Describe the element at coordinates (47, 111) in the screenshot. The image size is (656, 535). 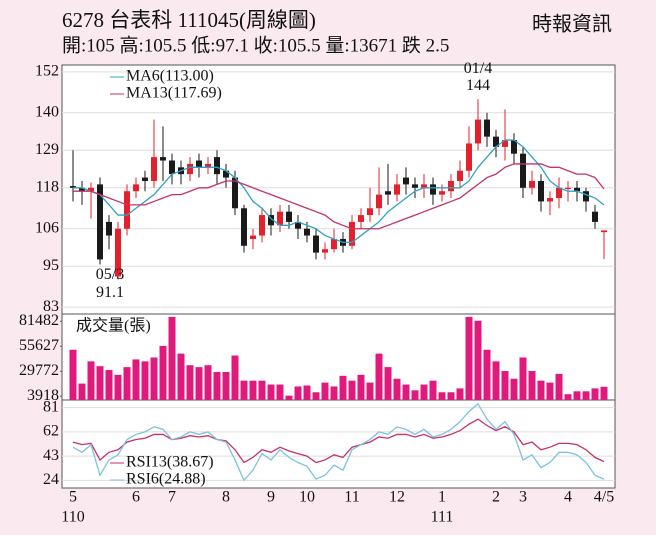
I see `y-tick-label: 140` at that location.